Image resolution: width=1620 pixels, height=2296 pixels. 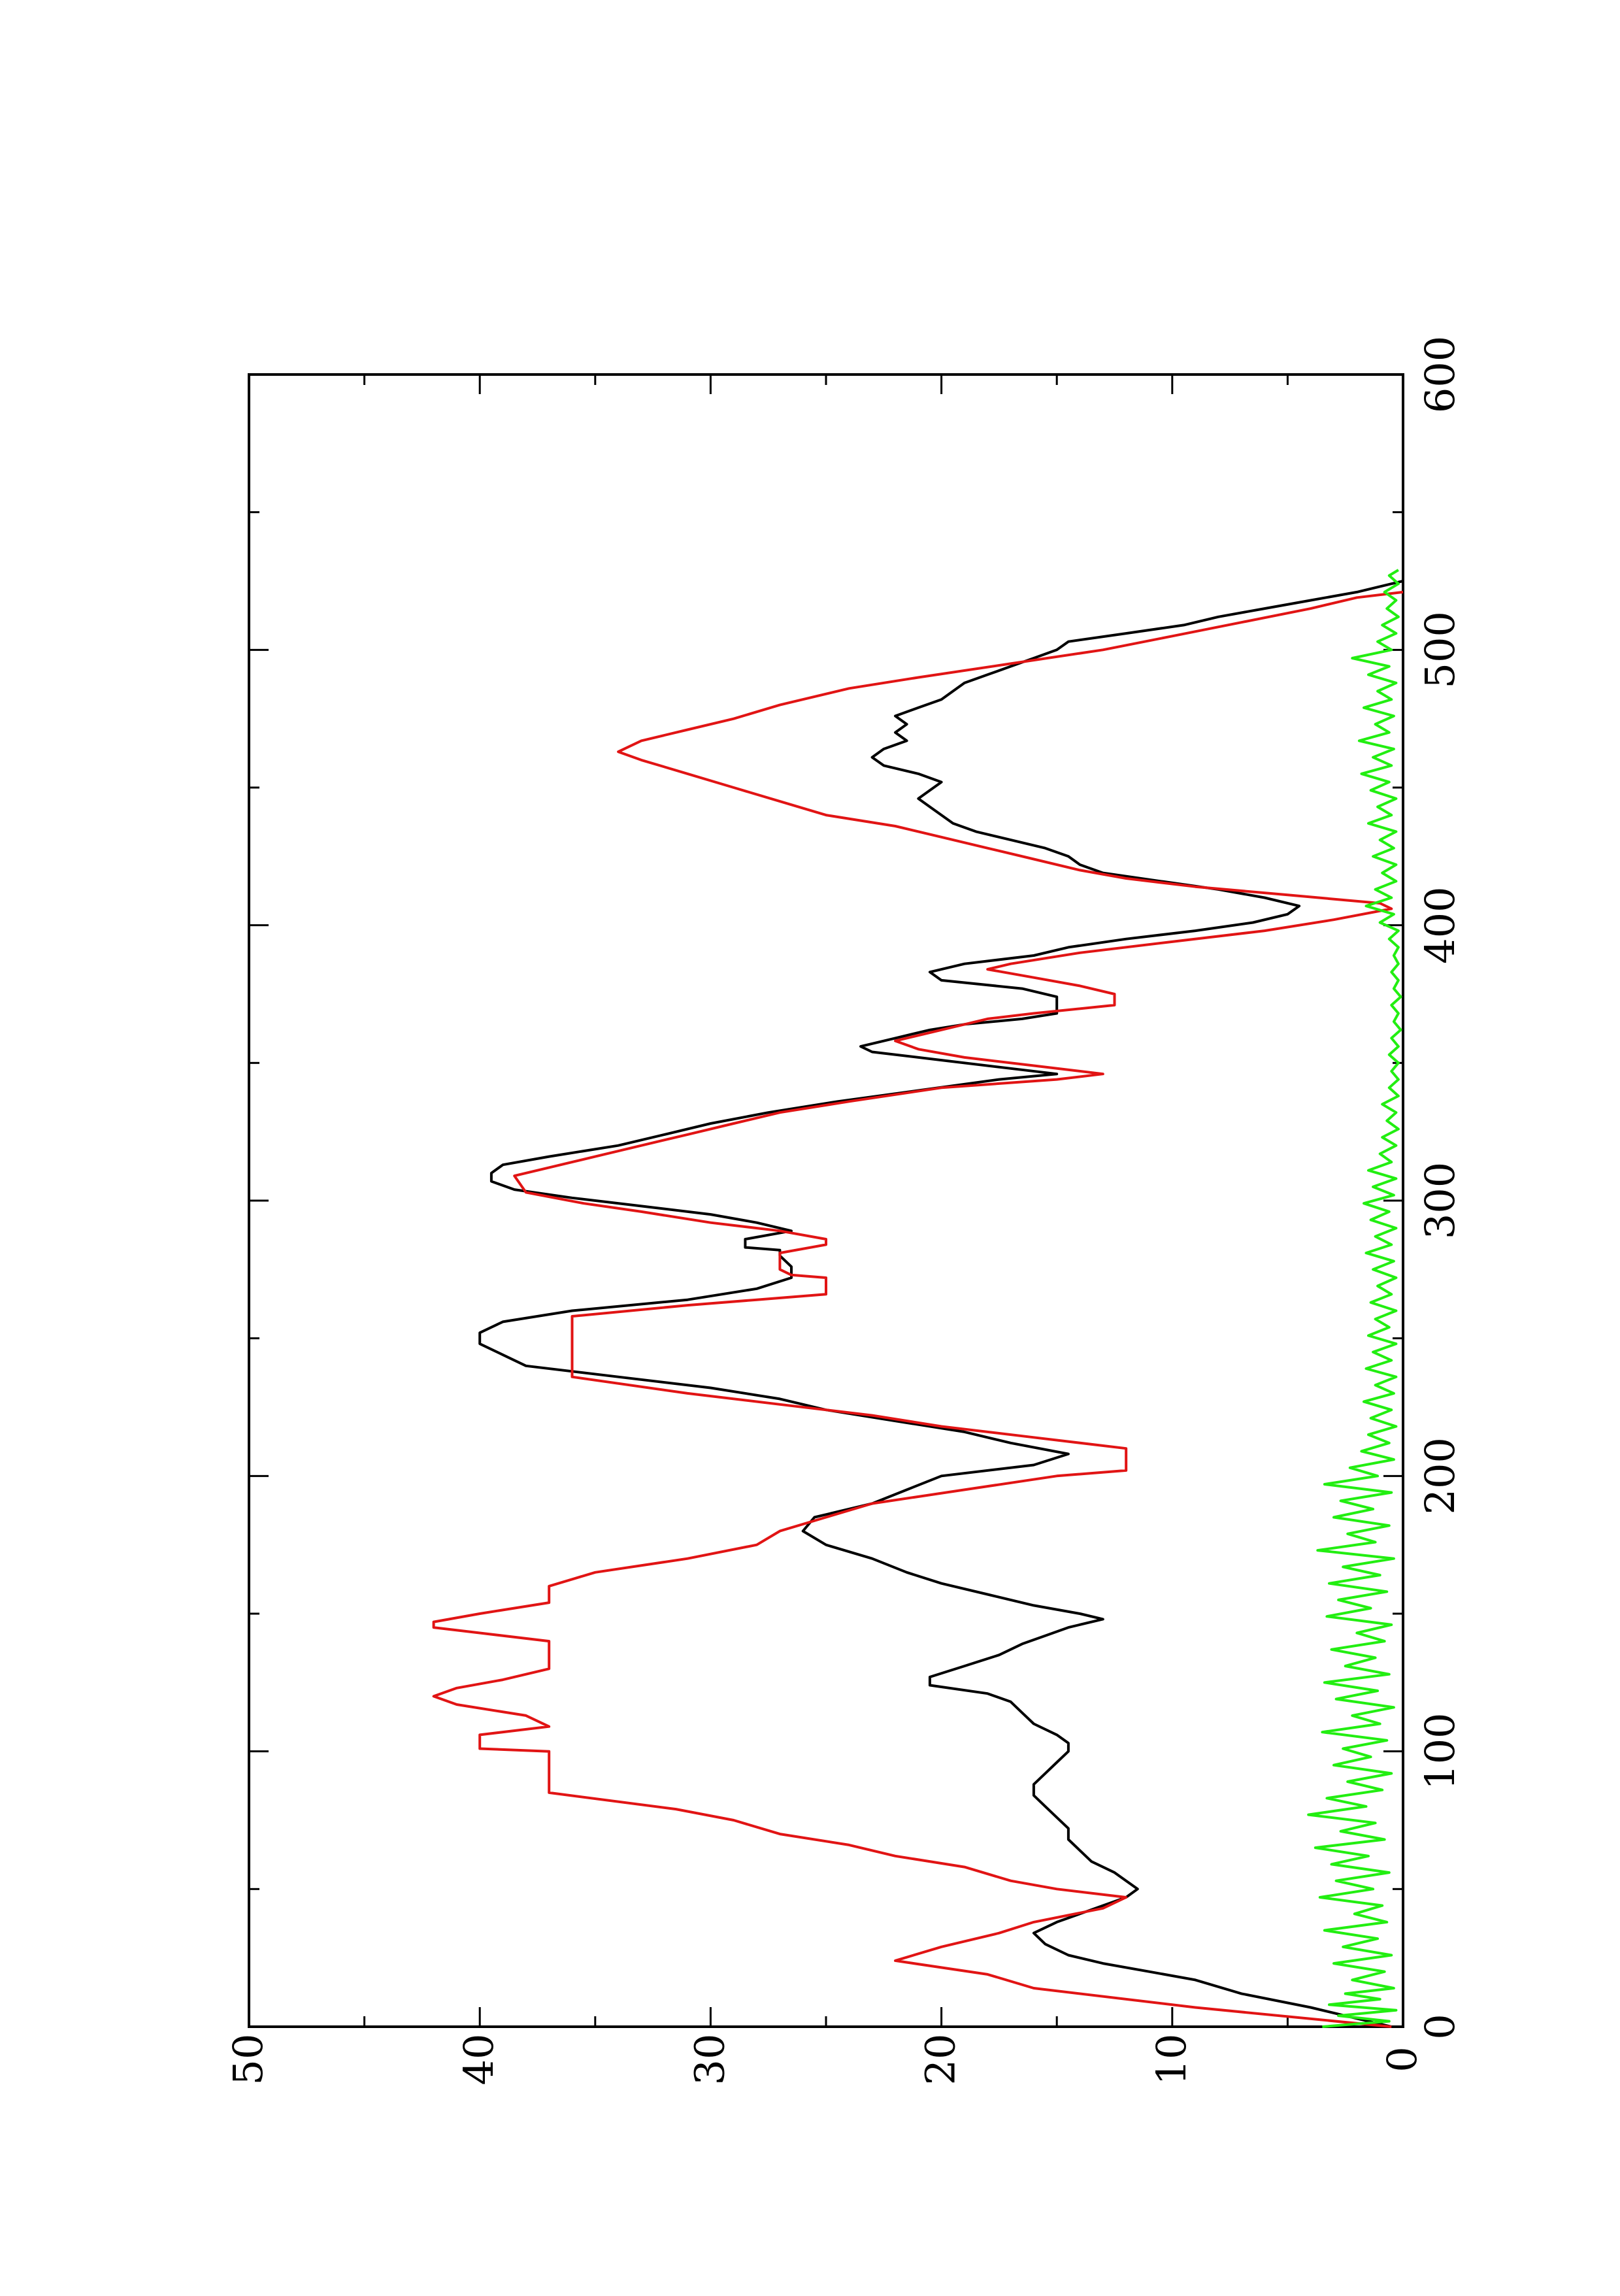 I want to click on x-tick-label: 0, so click(x=1440, y=2026).